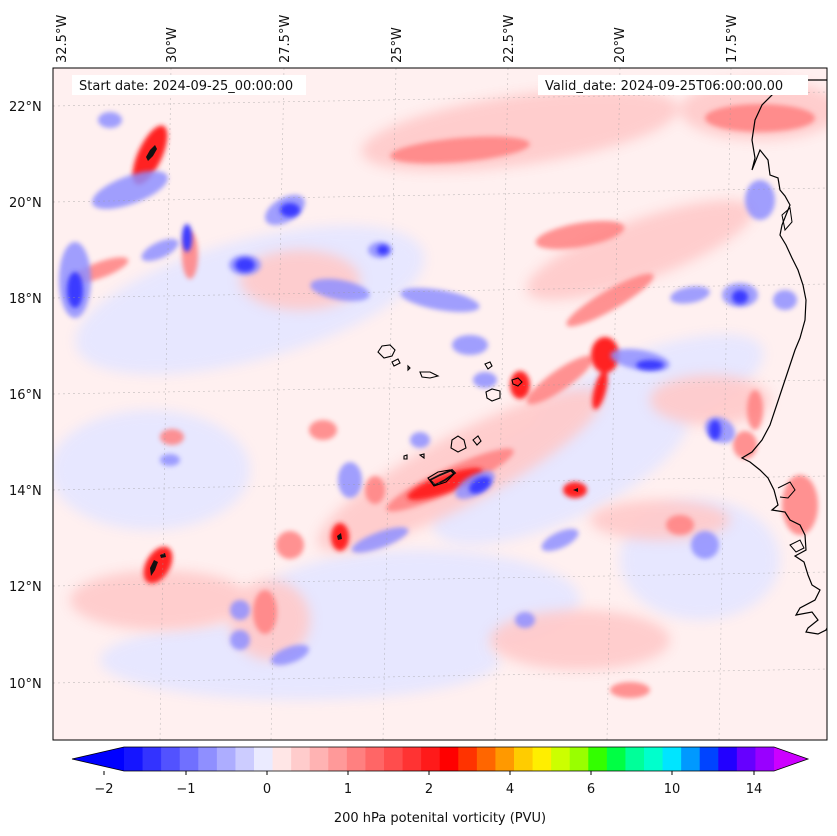 The image size is (837, 836). I want to click on colorbar-tick-label: 6, so click(591, 789).